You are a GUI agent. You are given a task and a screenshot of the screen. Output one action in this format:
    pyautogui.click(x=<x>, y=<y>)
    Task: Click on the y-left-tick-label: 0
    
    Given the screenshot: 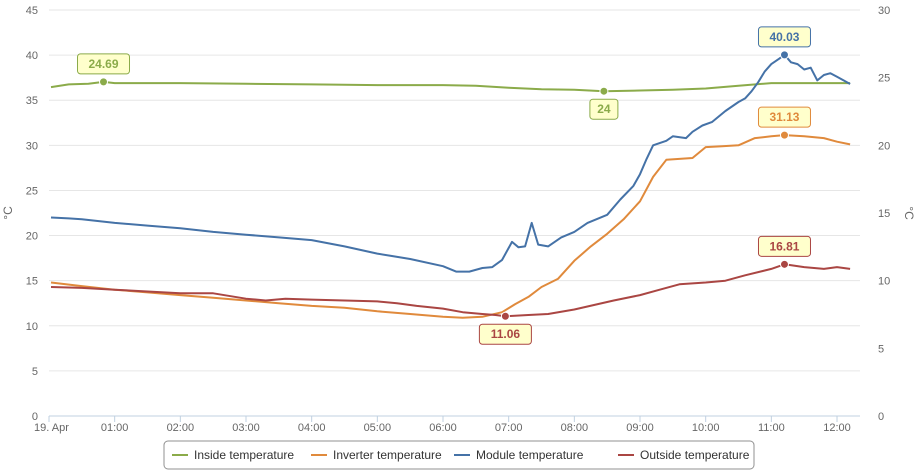 What is the action you would take?
    pyautogui.click(x=35, y=417)
    